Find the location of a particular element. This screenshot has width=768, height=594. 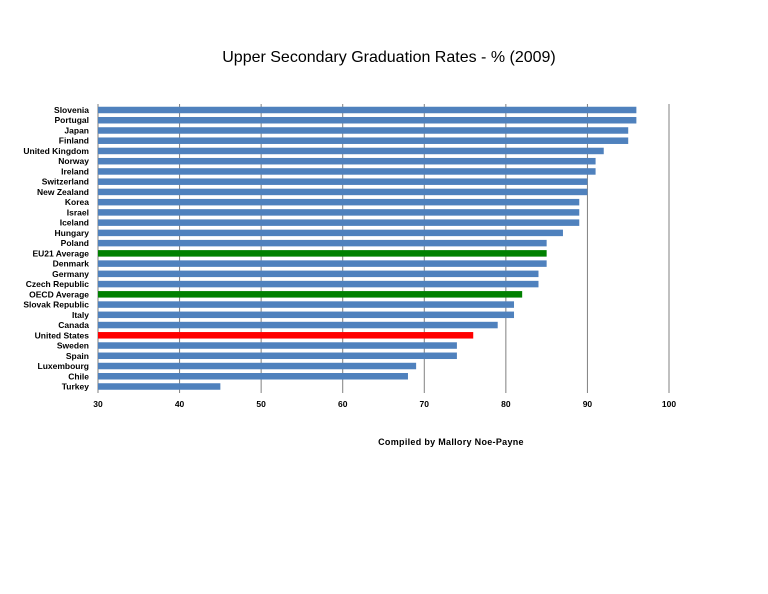

category-label: Chile is located at coordinates (78, 376).